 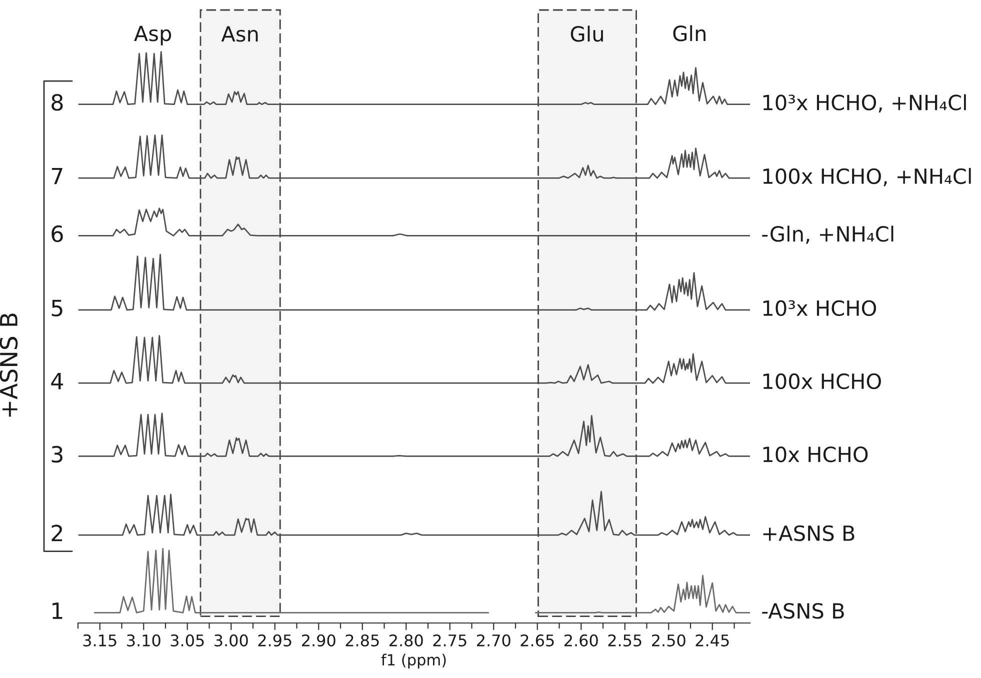 What do you see at coordinates (828, 235) in the screenshot?
I see `series-label: -Gln, +NH₄Cl` at bounding box center [828, 235].